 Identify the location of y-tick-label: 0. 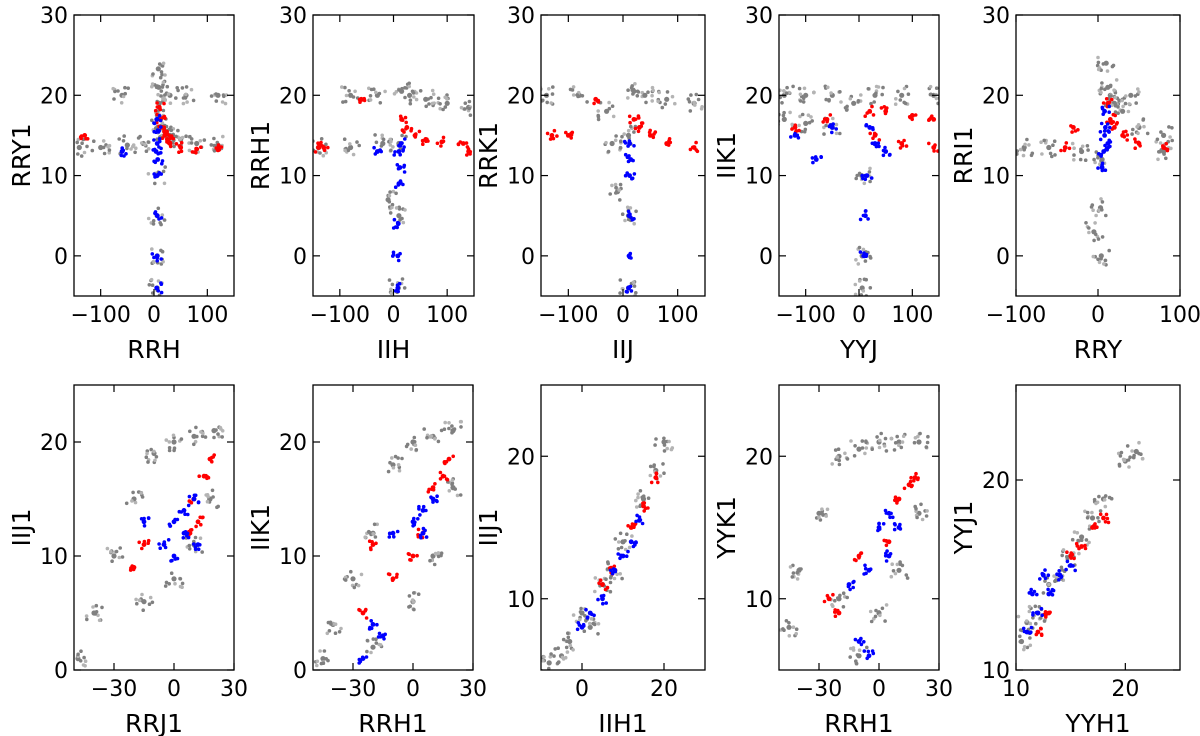
(528, 257).